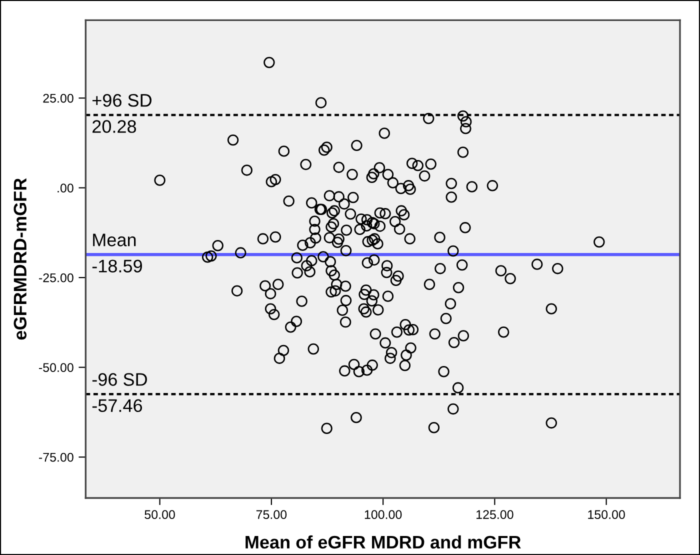  I want to click on y-tick-label: -75.00, so click(56, 457).